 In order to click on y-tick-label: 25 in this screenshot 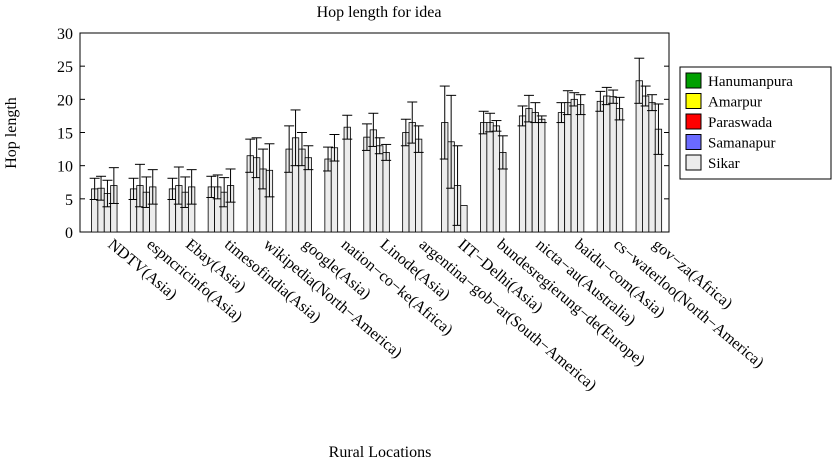, I will do `click(65, 67)`.